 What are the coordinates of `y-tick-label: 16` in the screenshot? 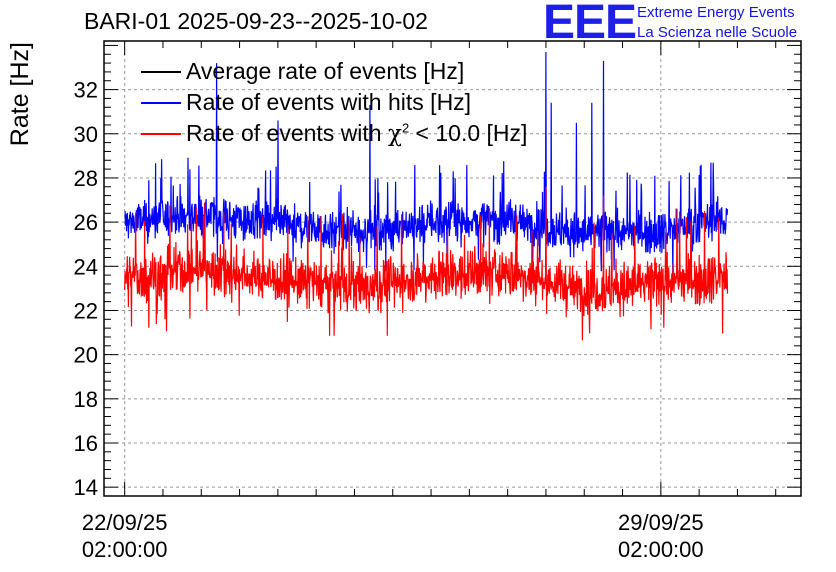 It's located at (86, 443).